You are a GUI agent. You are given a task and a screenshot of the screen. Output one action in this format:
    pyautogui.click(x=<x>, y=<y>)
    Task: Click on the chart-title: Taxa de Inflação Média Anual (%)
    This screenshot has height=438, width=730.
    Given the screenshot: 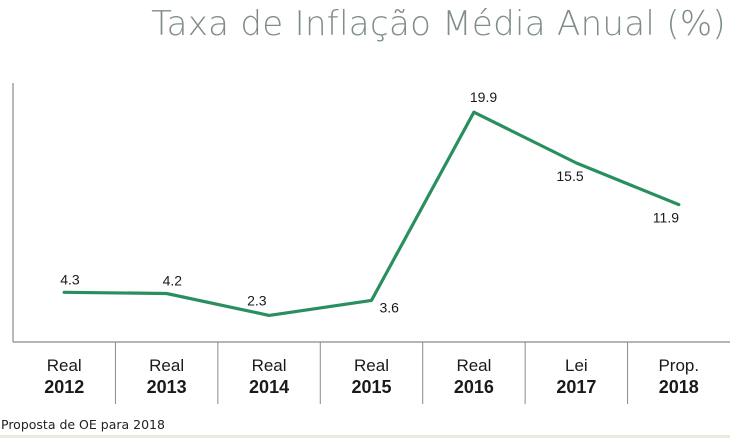 What is the action you would take?
    pyautogui.click(x=438, y=24)
    